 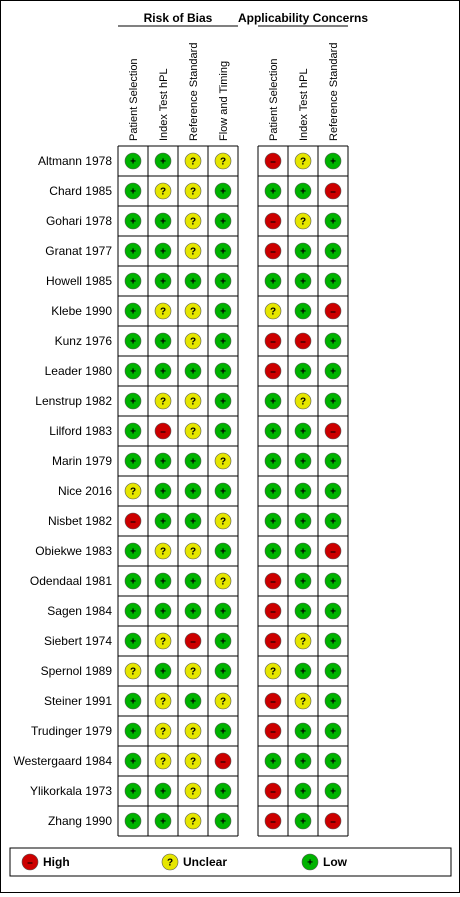 What do you see at coordinates (310, 862) in the screenshot?
I see `legend-swatch-low` at bounding box center [310, 862].